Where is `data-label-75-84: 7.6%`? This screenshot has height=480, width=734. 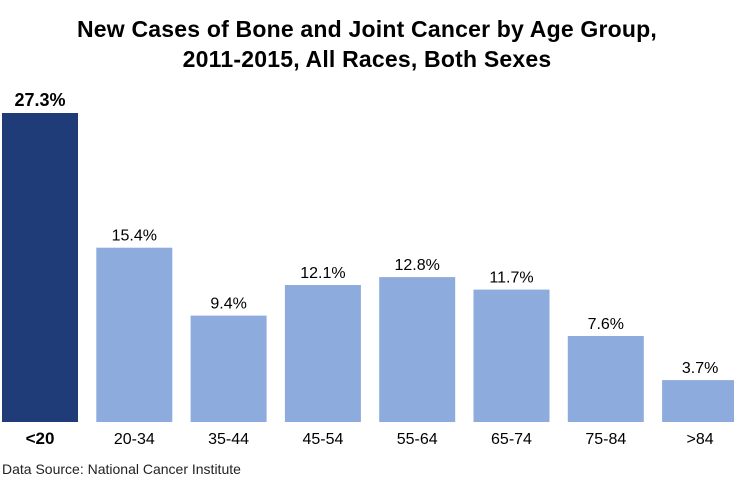 data-label-75-84: 7.6% is located at coordinates (606, 324).